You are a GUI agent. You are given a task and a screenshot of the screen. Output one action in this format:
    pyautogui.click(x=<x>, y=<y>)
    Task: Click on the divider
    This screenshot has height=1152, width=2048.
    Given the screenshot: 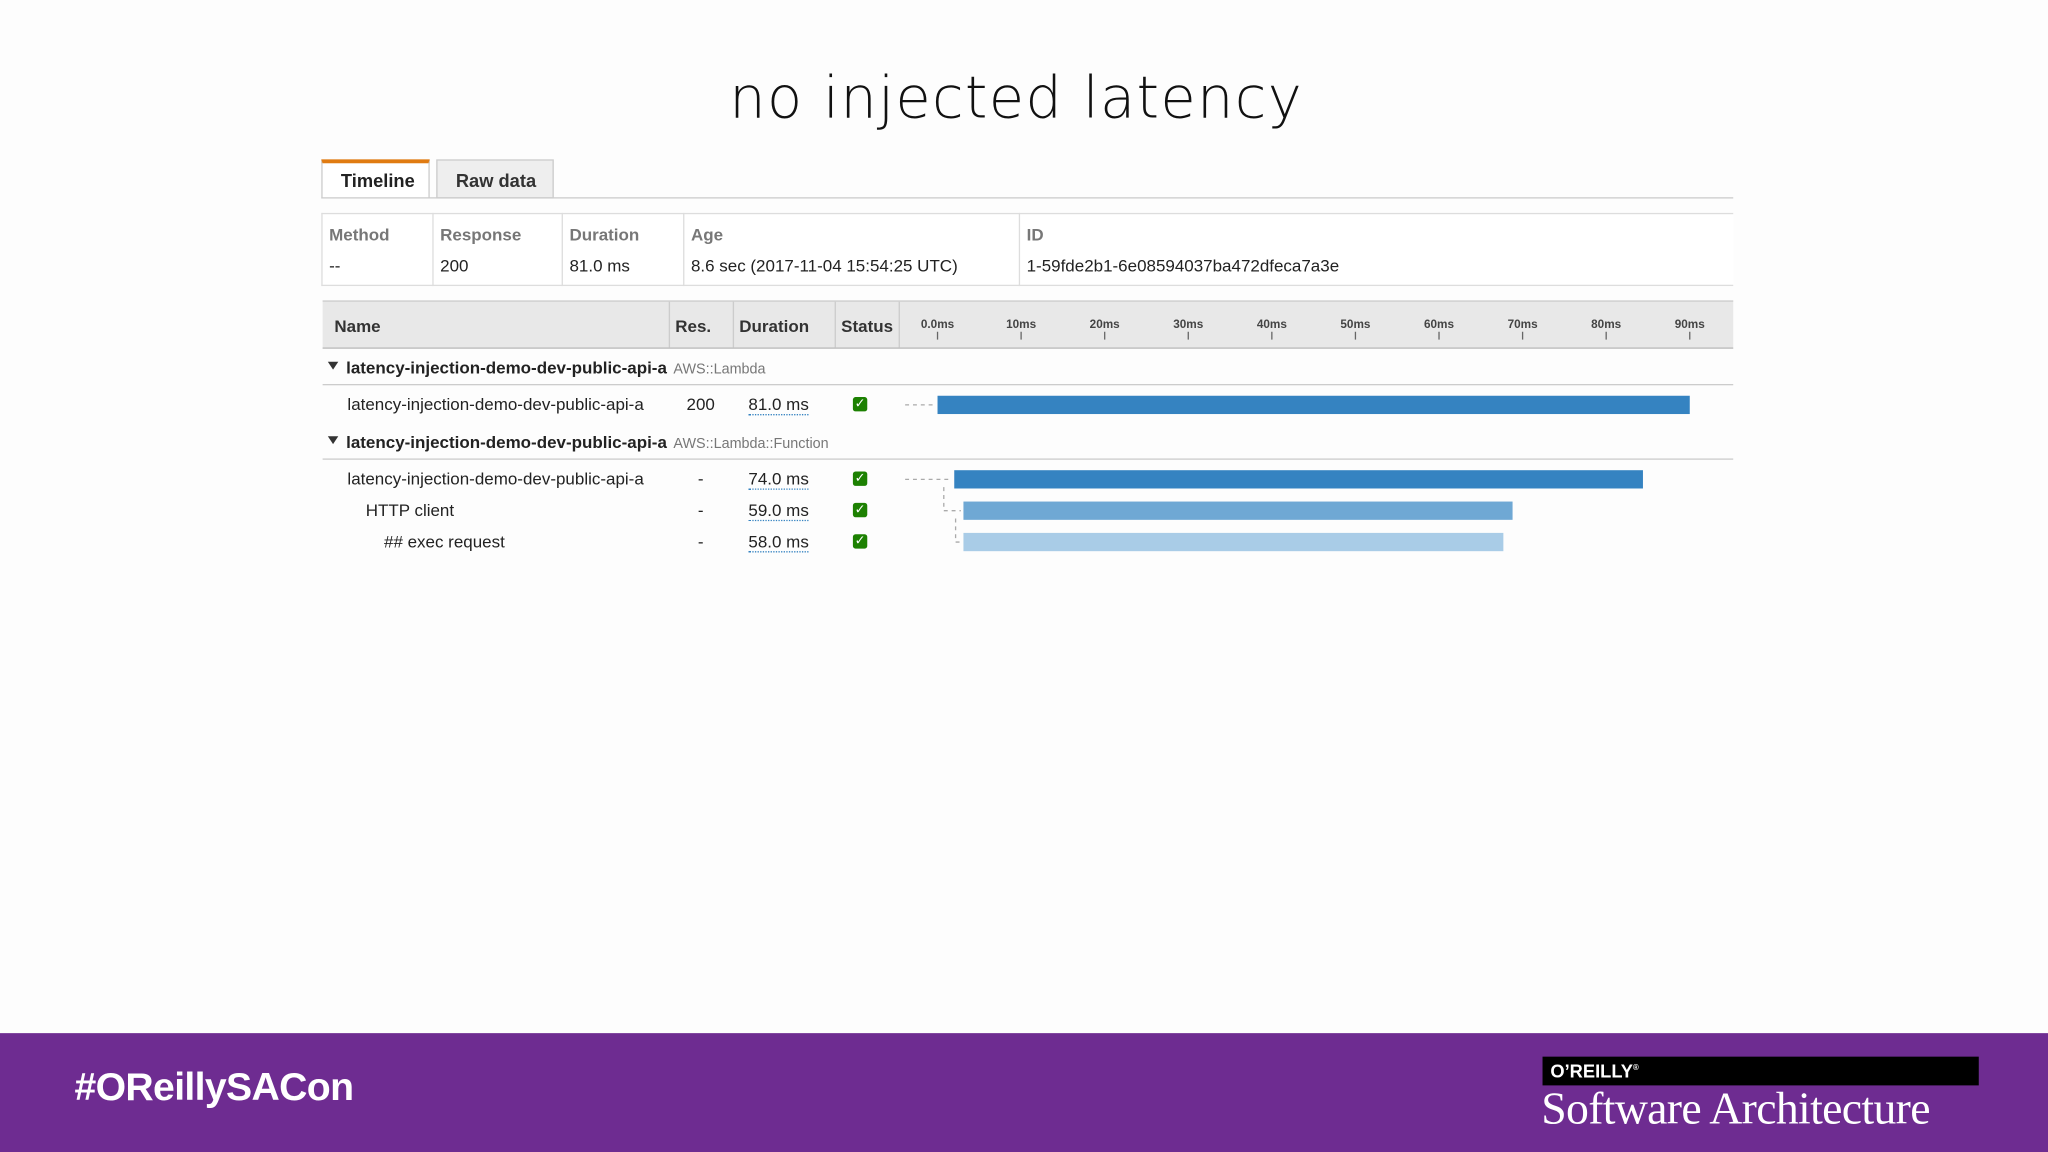 What is the action you would take?
    pyautogui.click(x=1027, y=198)
    